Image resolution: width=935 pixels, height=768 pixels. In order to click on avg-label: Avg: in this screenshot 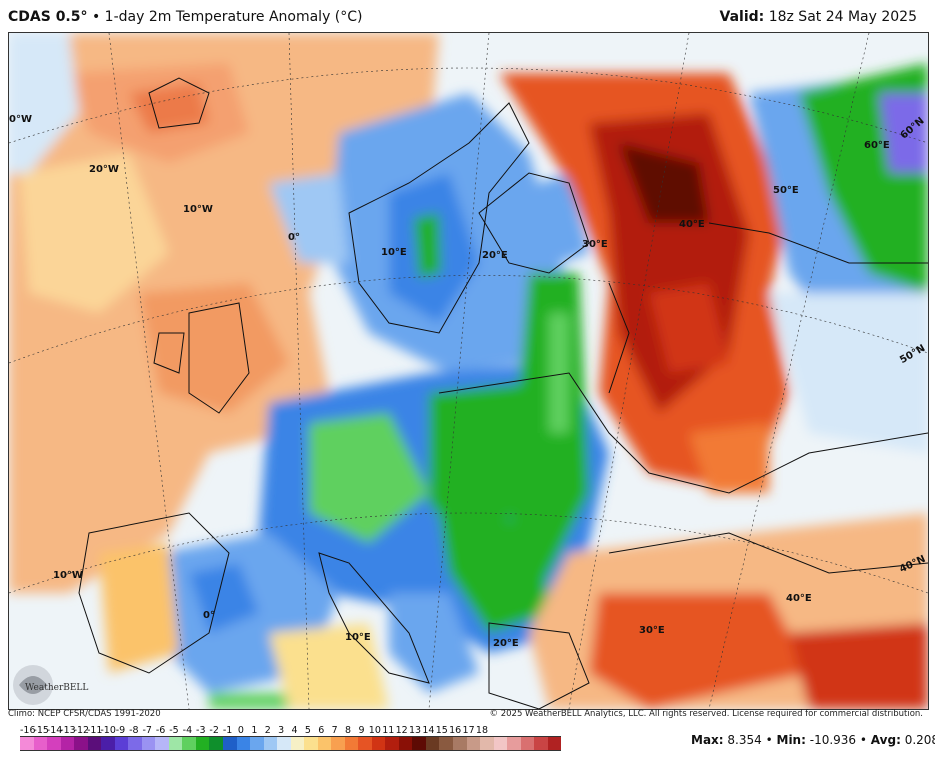, I will do `click(885, 740)`.